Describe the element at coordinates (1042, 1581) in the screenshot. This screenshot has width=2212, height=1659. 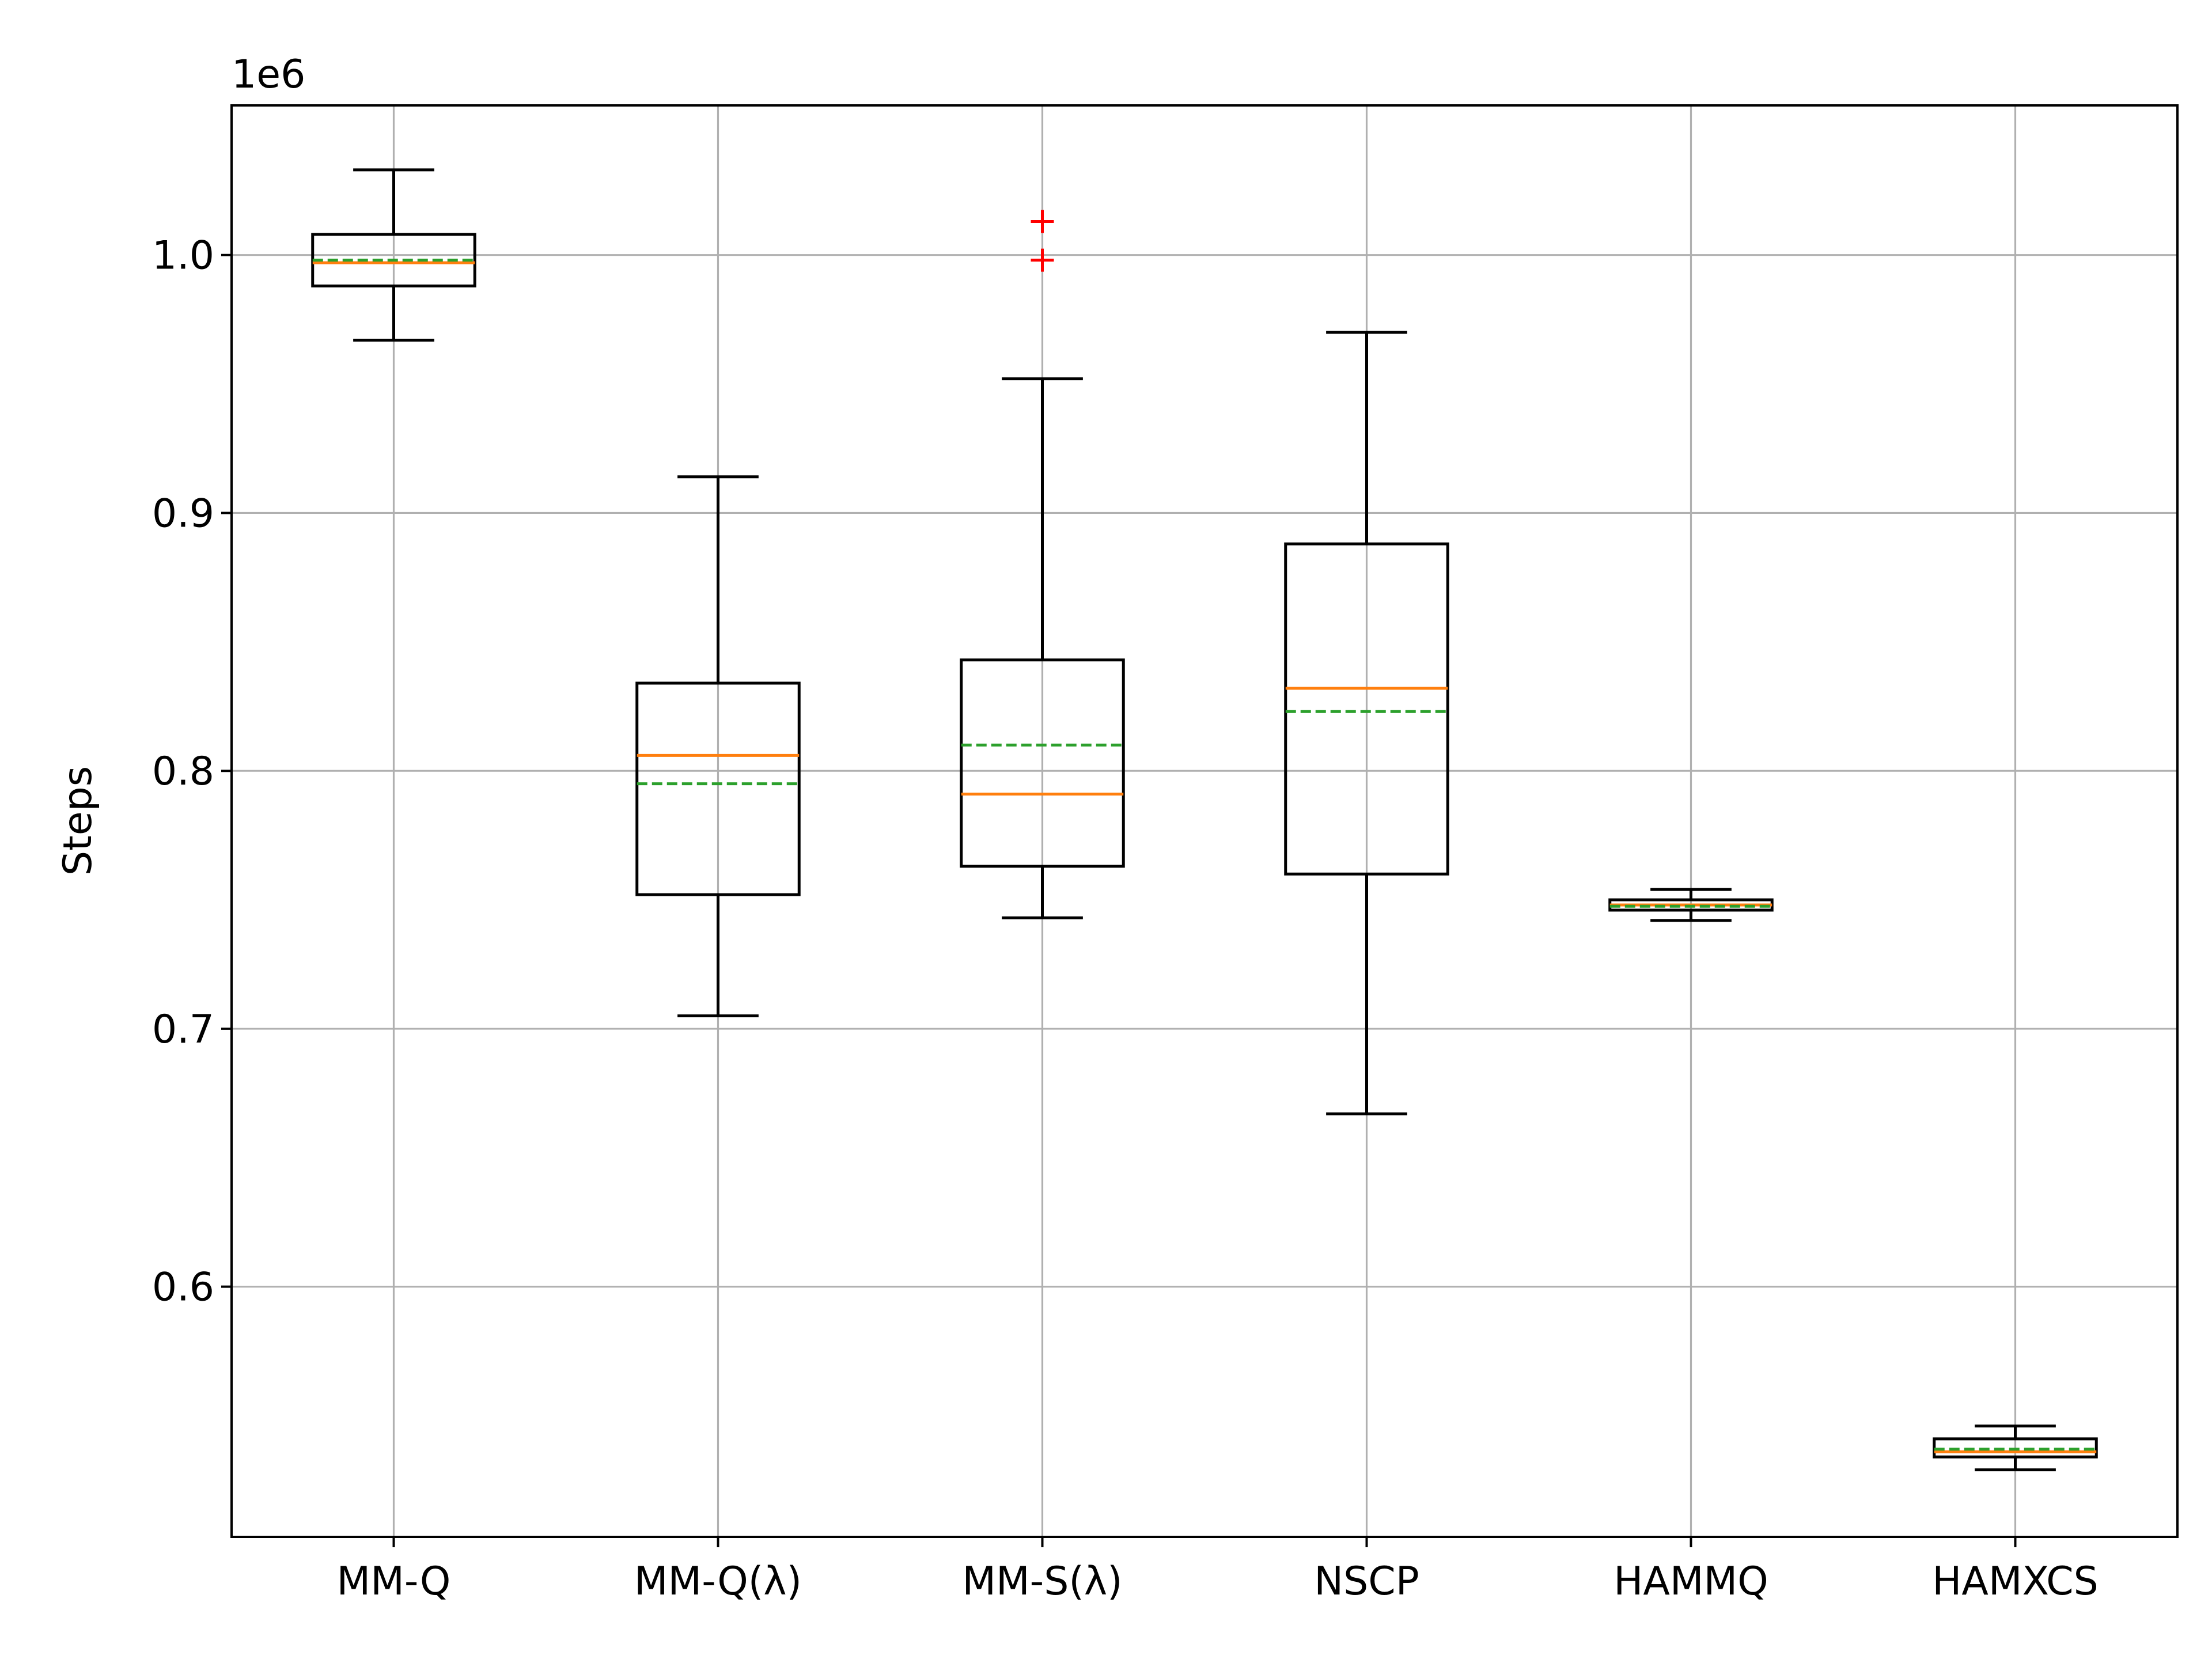
I see `x-tick-label: MM-S(λ)` at that location.